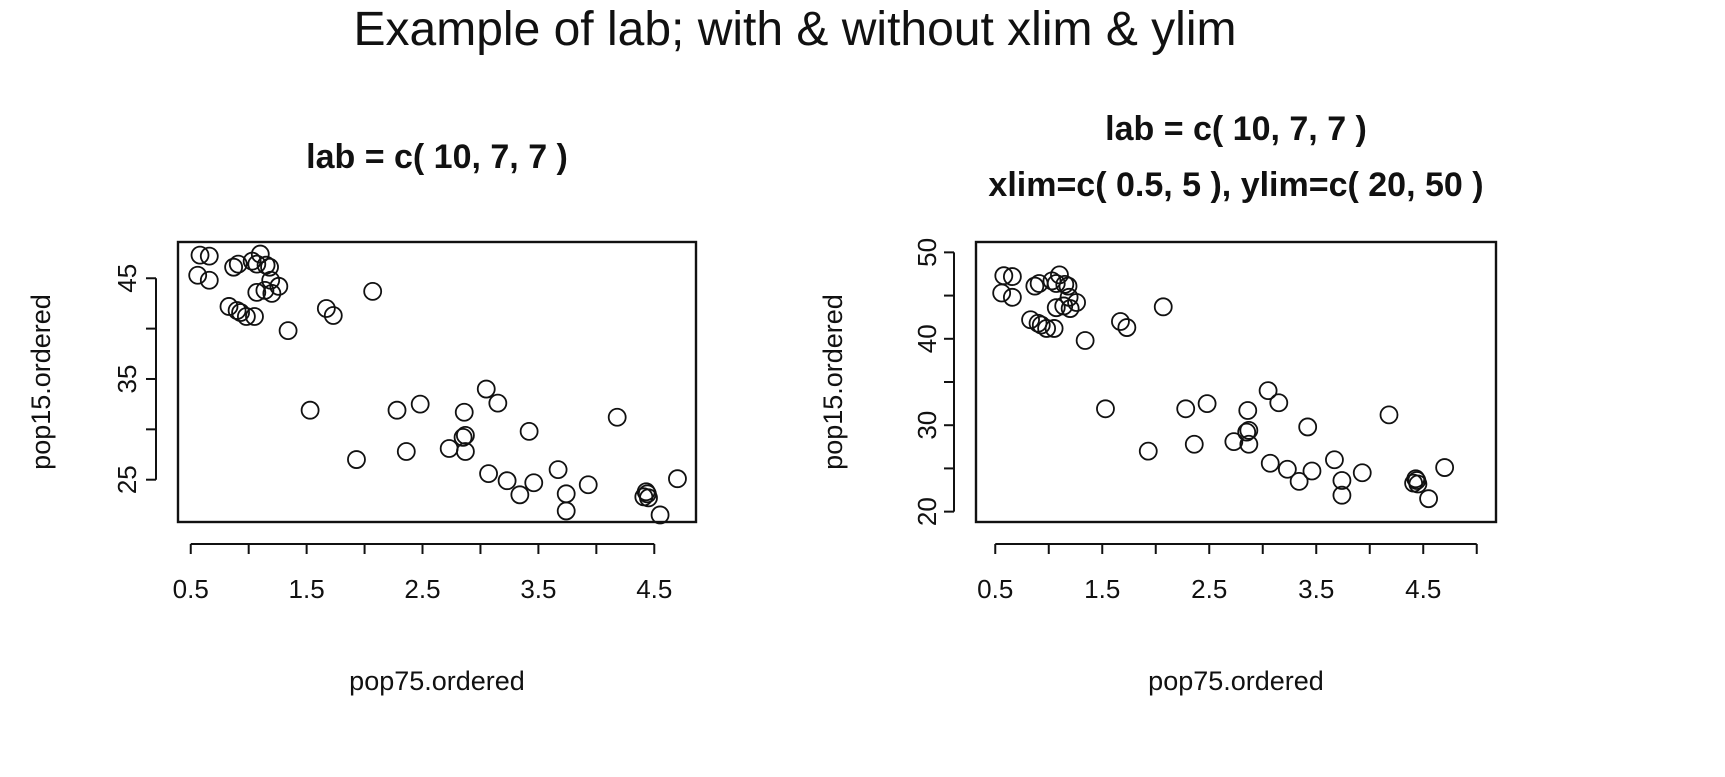 The height and width of the screenshot is (777, 1725). What do you see at coordinates (927, 338) in the screenshot?
I see `y-tick-label: 40` at bounding box center [927, 338].